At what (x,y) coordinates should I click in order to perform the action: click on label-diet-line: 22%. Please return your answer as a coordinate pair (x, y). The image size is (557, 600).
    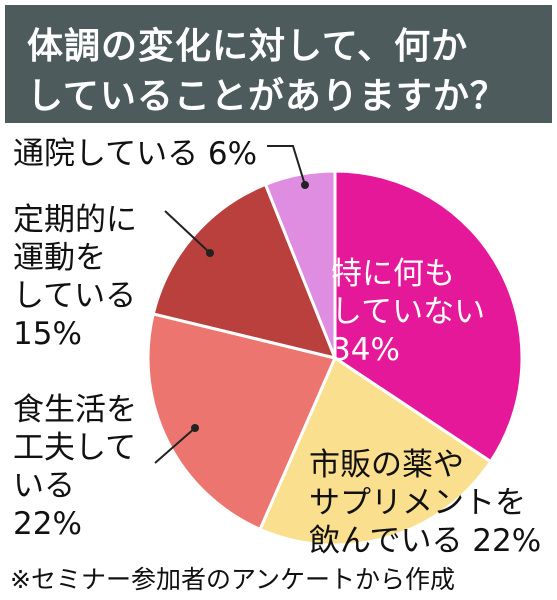
    Looking at the image, I should click on (47, 524).